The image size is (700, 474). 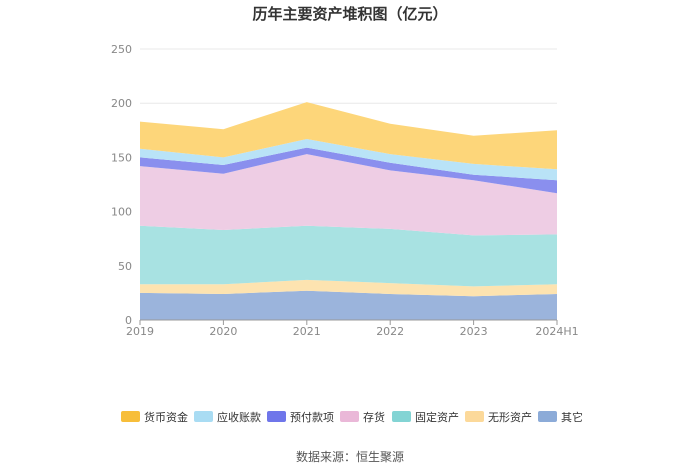 I want to click on legend-item: 应收账款, so click(x=227, y=417).